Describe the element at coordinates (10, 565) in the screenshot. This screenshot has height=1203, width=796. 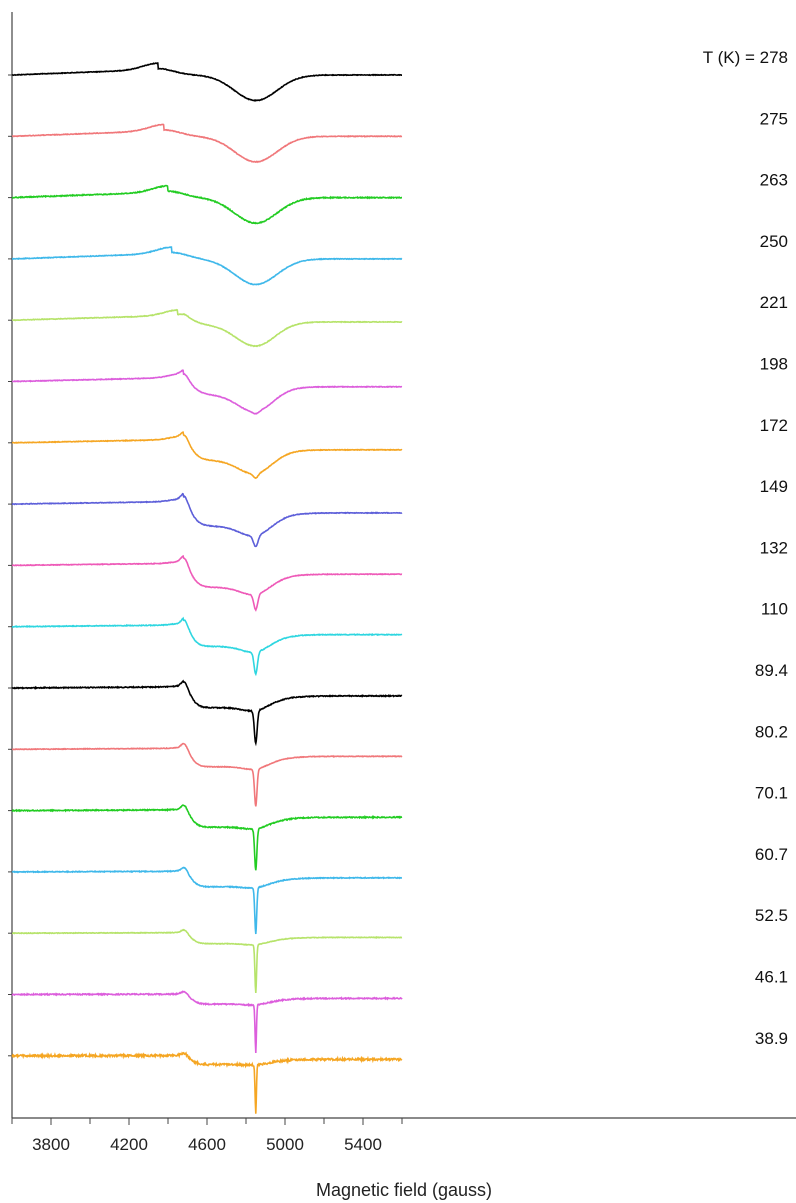
I see `y-axis-ticks` at that location.